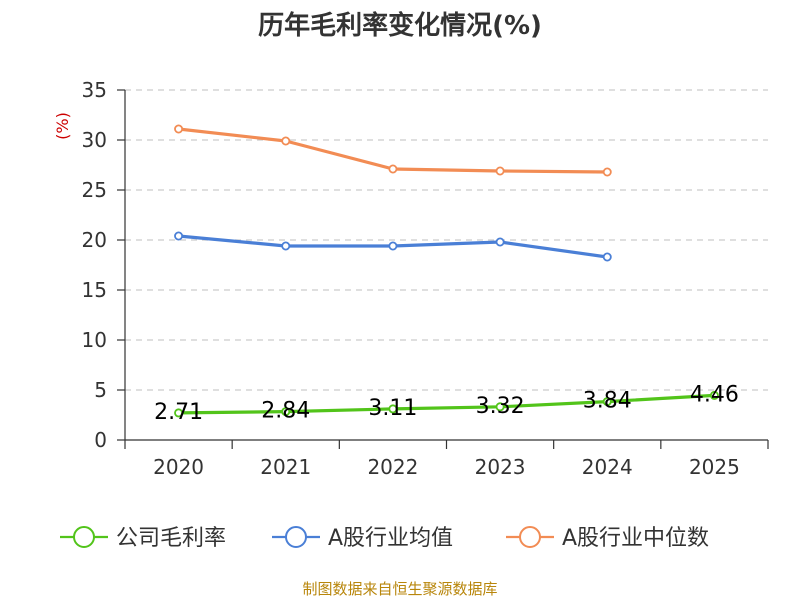 The width and height of the screenshot is (800, 600). Describe the element at coordinates (100, 440) in the screenshot. I see `y-tick-label: 0` at that location.